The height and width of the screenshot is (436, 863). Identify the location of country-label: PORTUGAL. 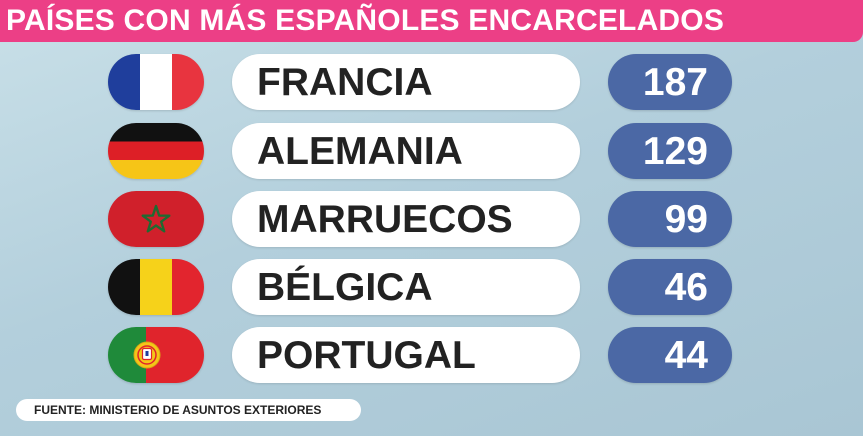
(366, 355).